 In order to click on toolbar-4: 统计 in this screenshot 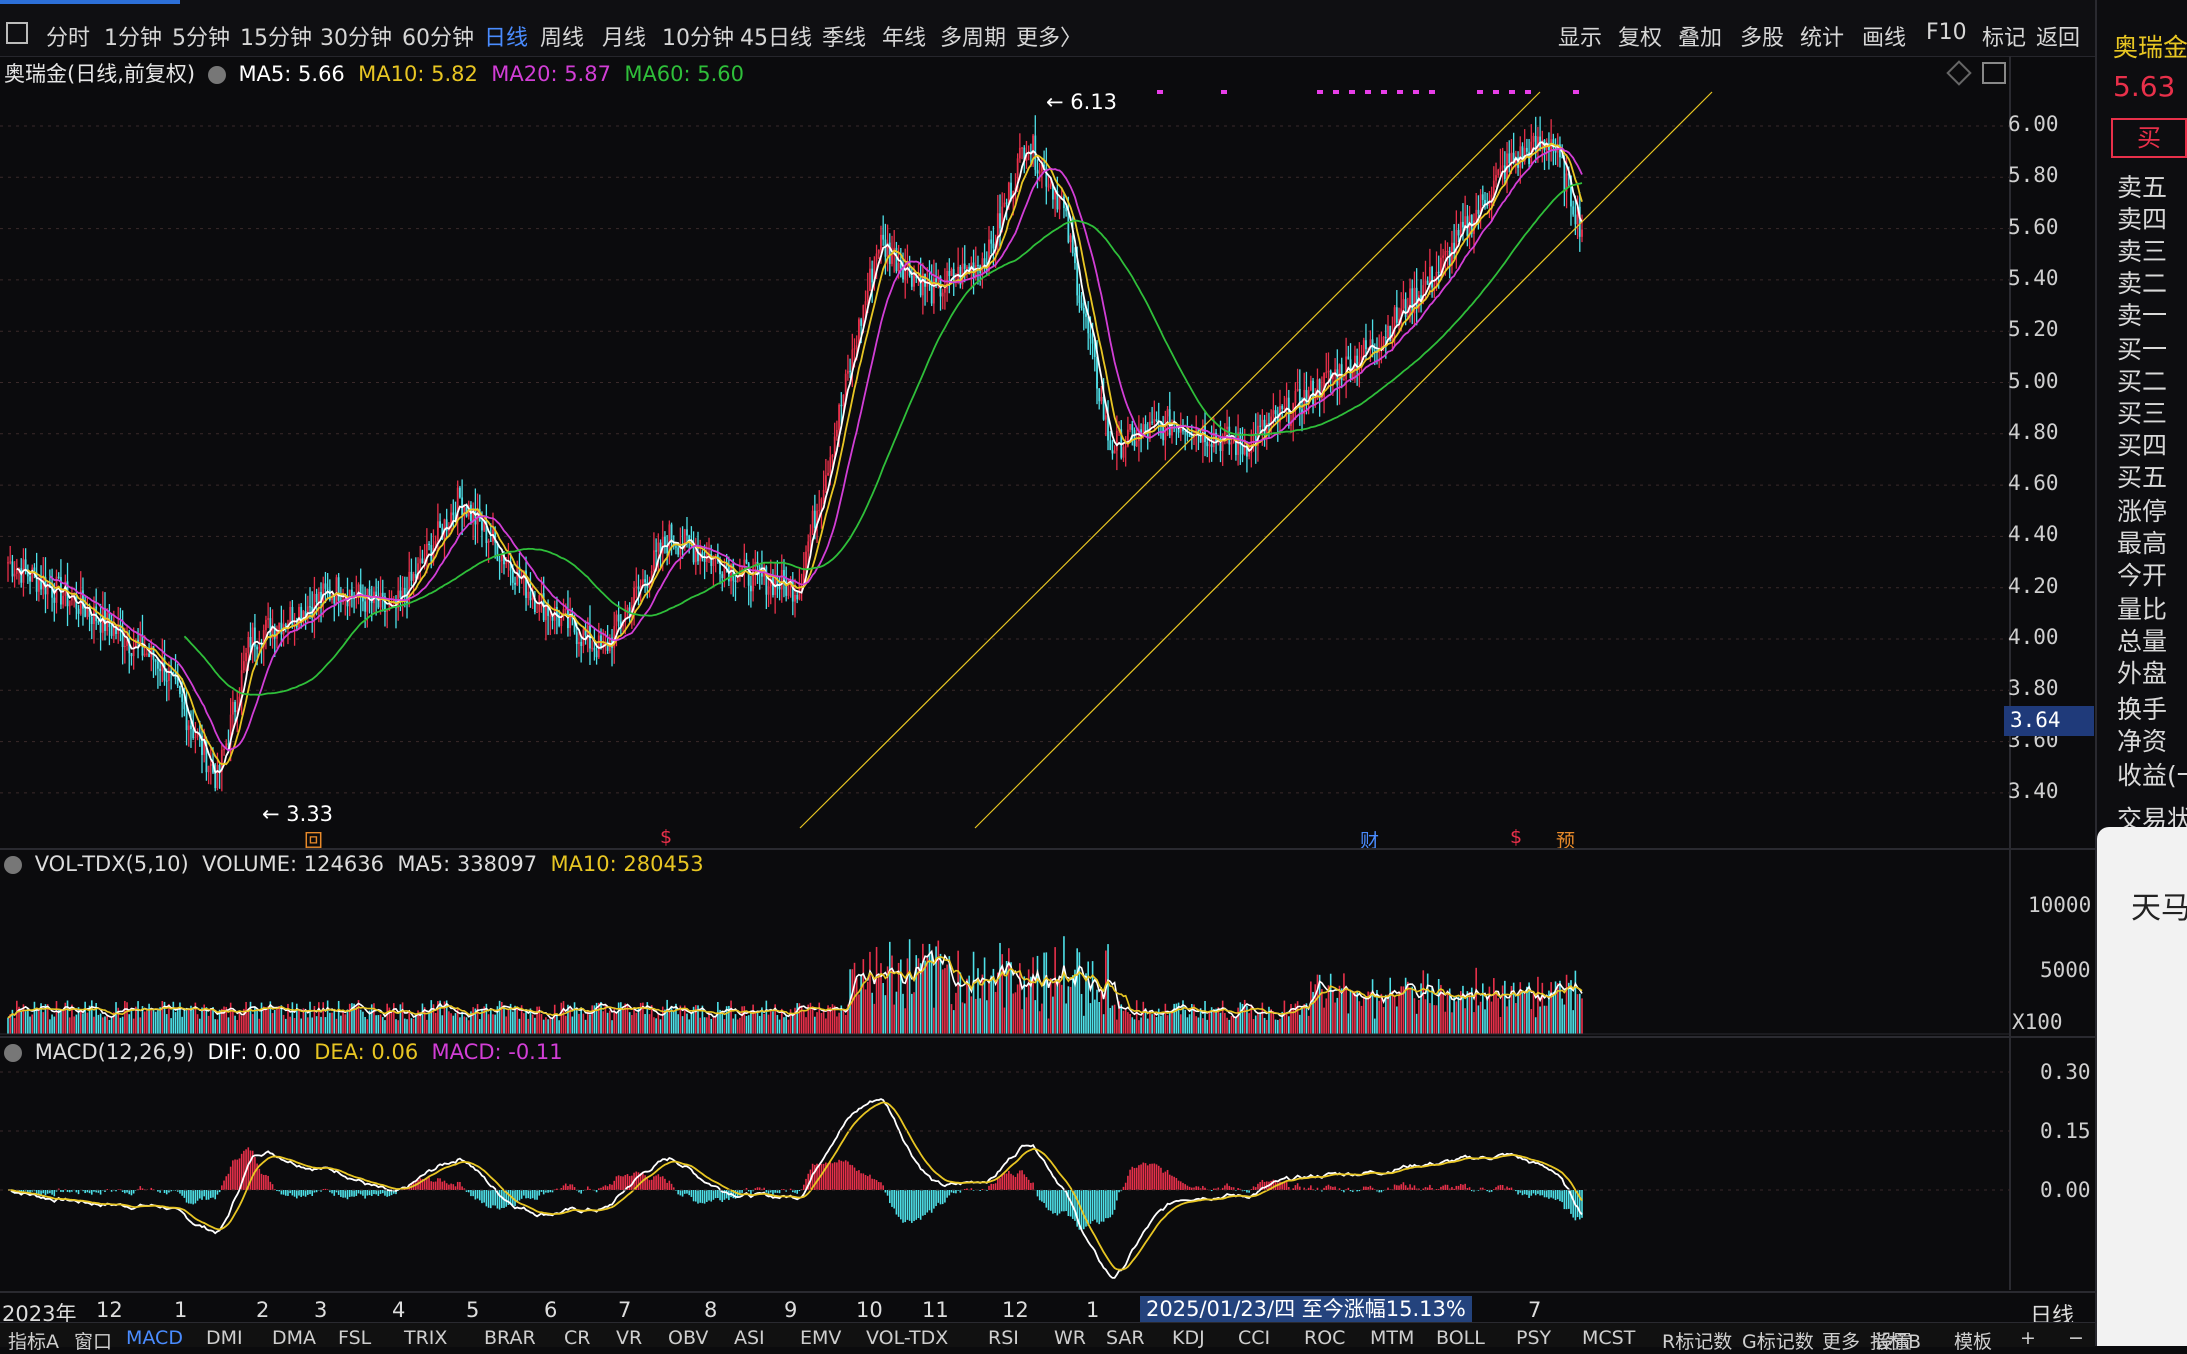, I will do `click(1822, 38)`.